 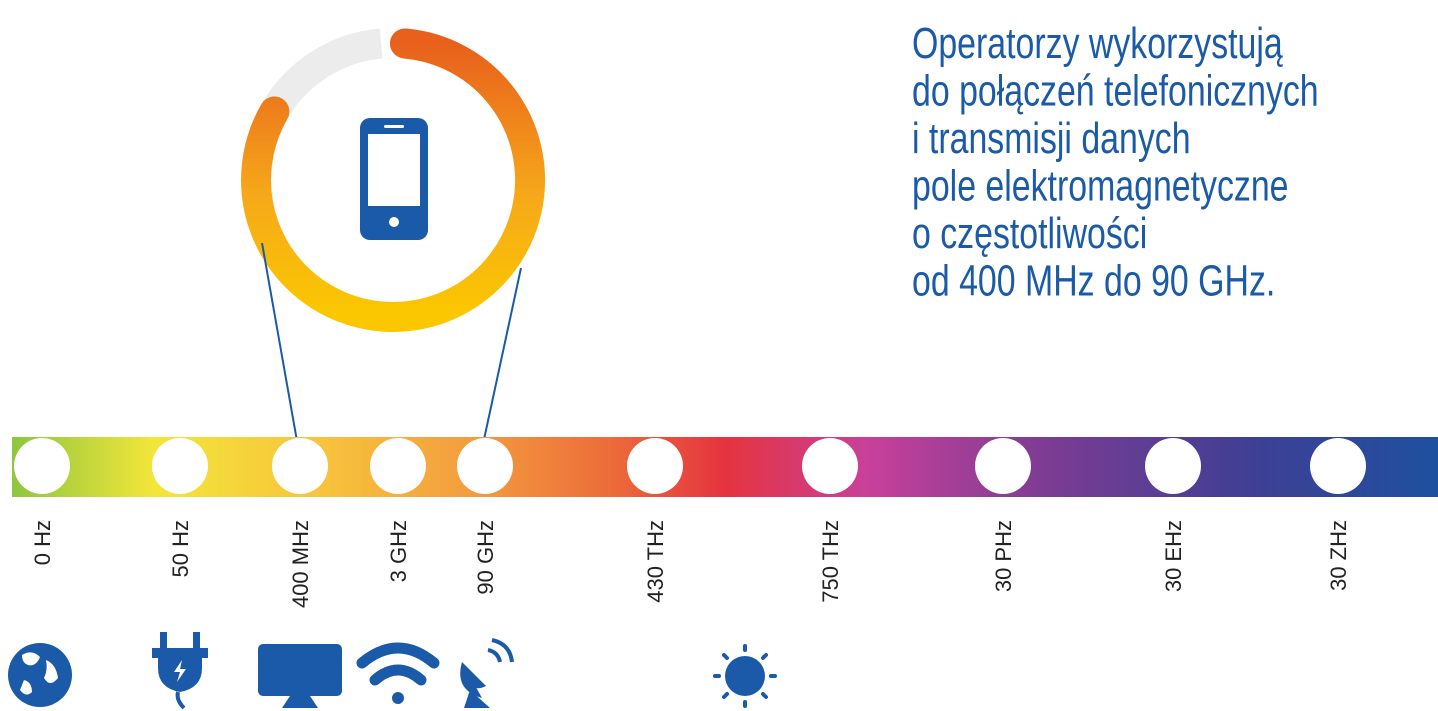 What do you see at coordinates (398, 551) in the screenshot?
I see `scale-label: 3 GHz` at bounding box center [398, 551].